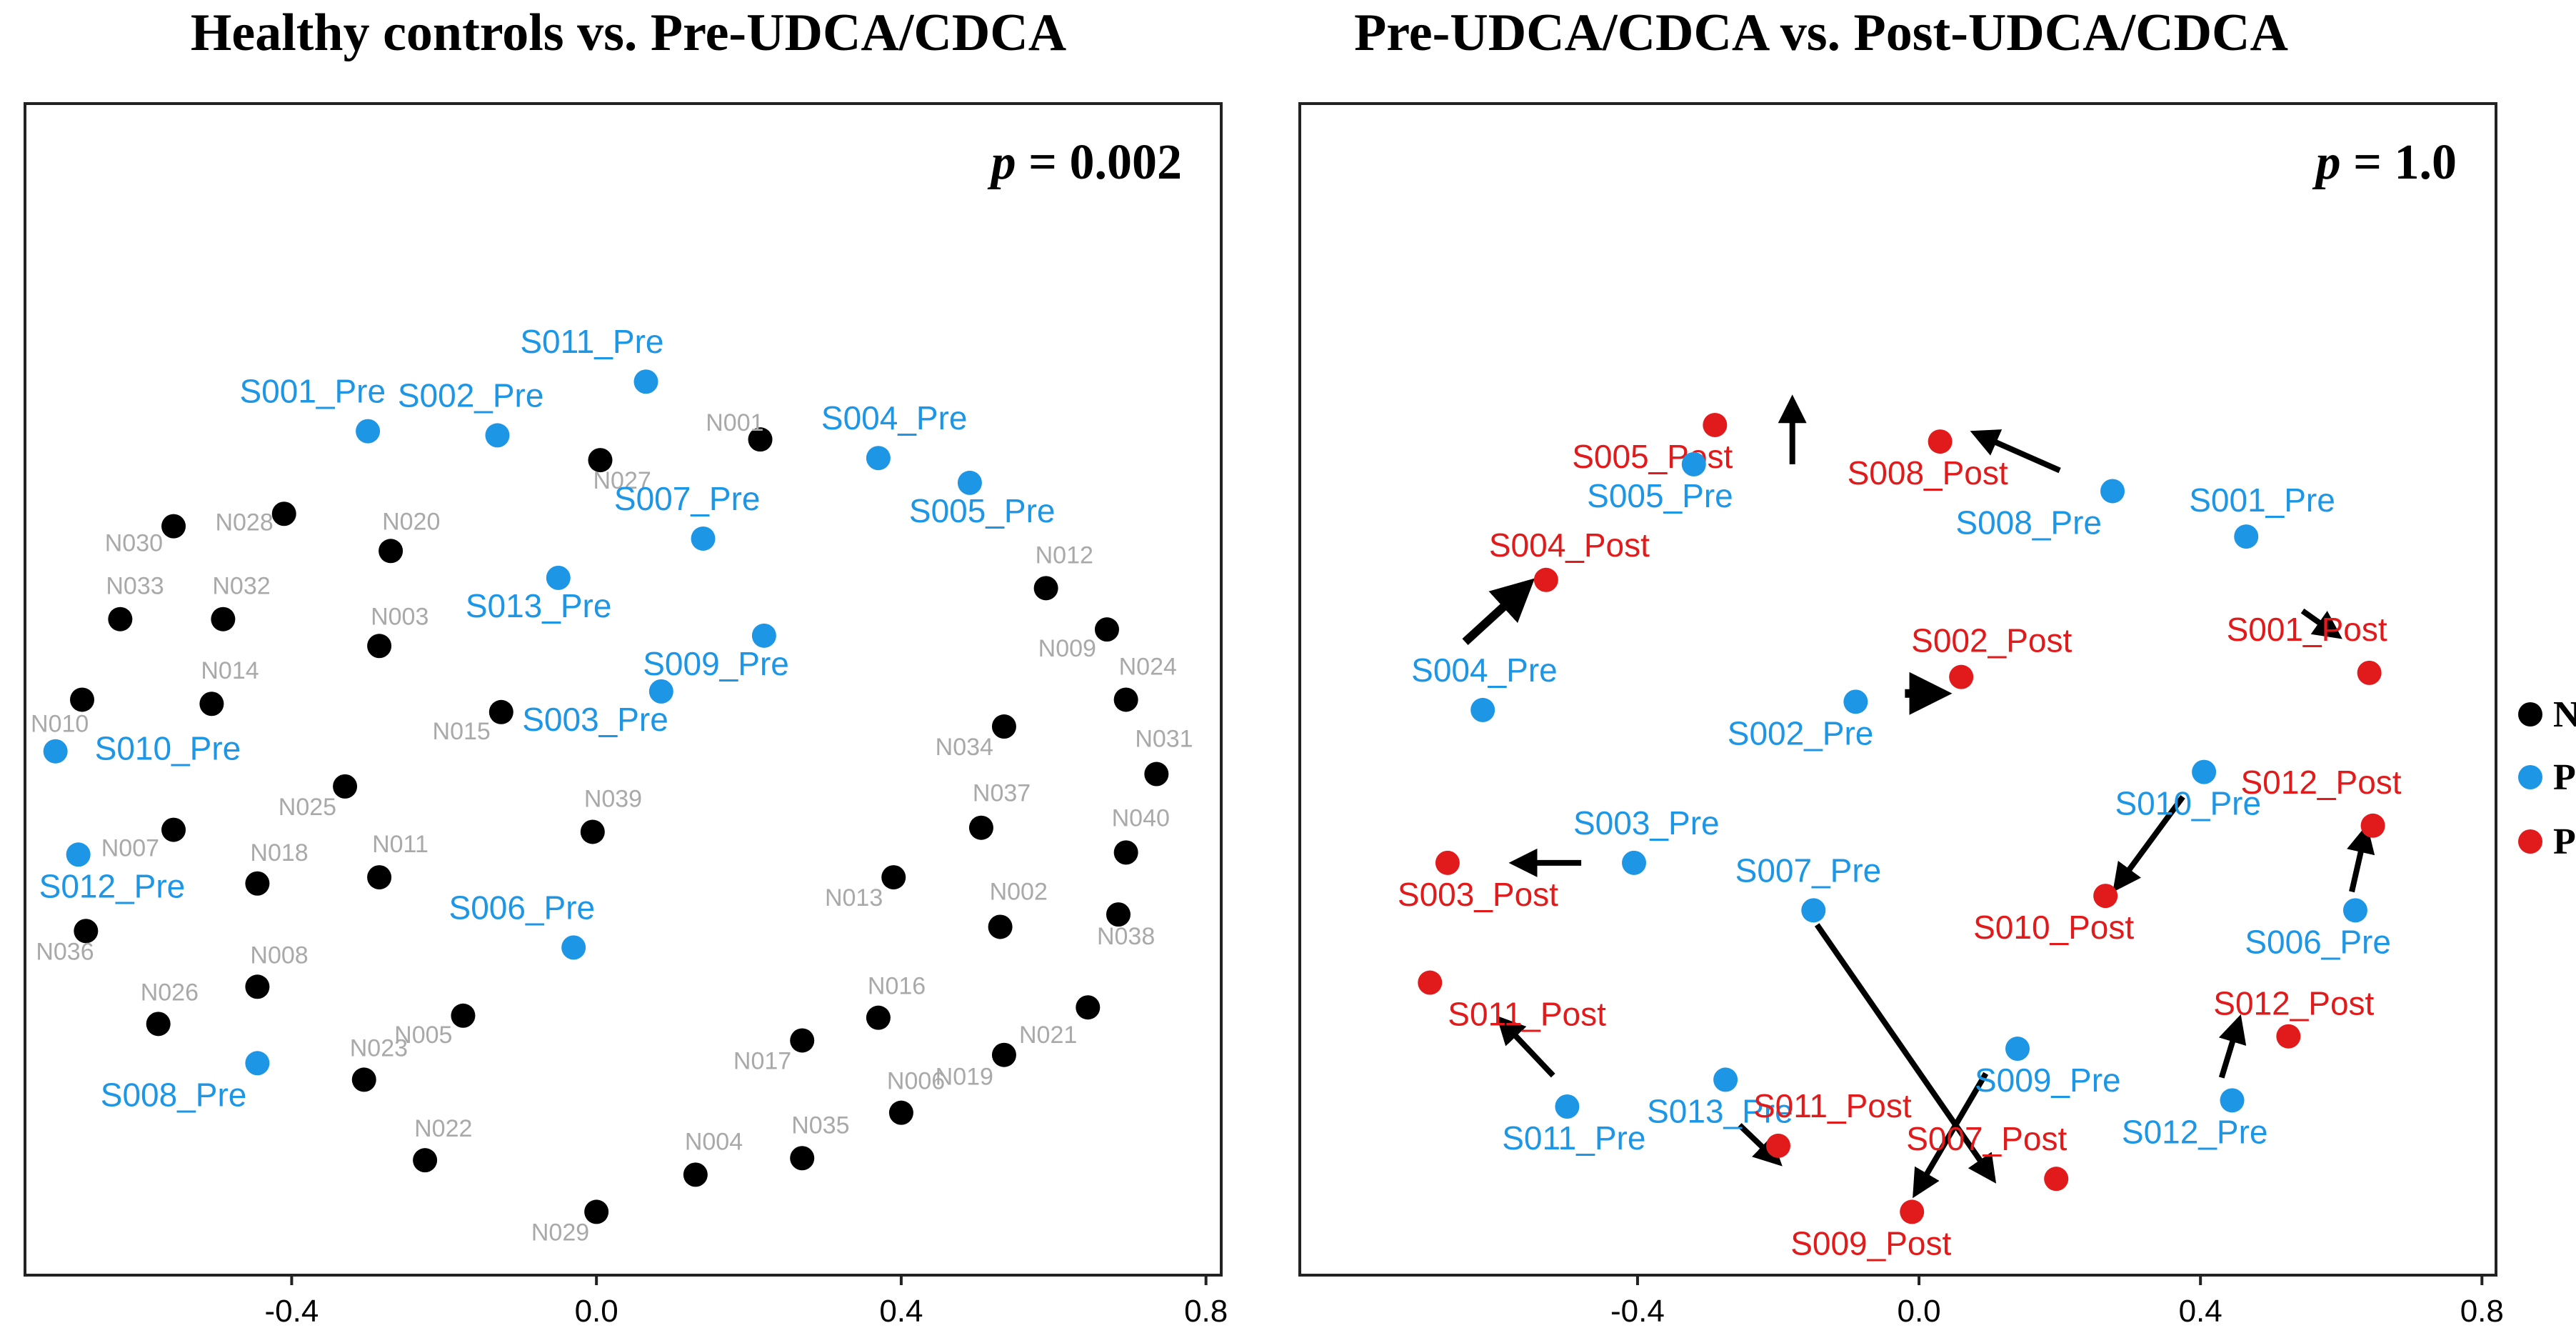 The width and height of the screenshot is (2576, 1333). What do you see at coordinates (1660, 495) in the screenshot?
I see `point-label: S005_Pre` at bounding box center [1660, 495].